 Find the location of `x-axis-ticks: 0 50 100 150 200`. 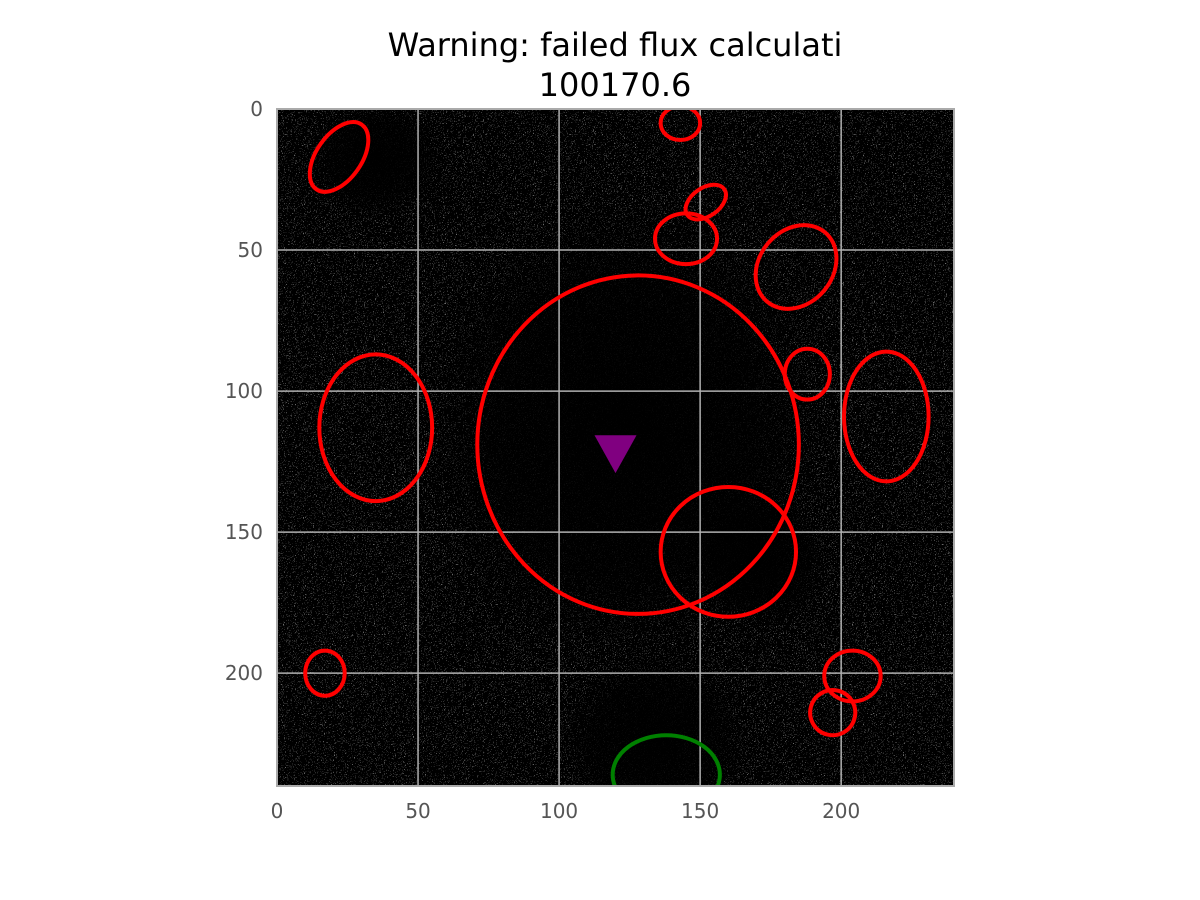

x-axis-ticks: 0 50 100 150 200 is located at coordinates (566, 811).